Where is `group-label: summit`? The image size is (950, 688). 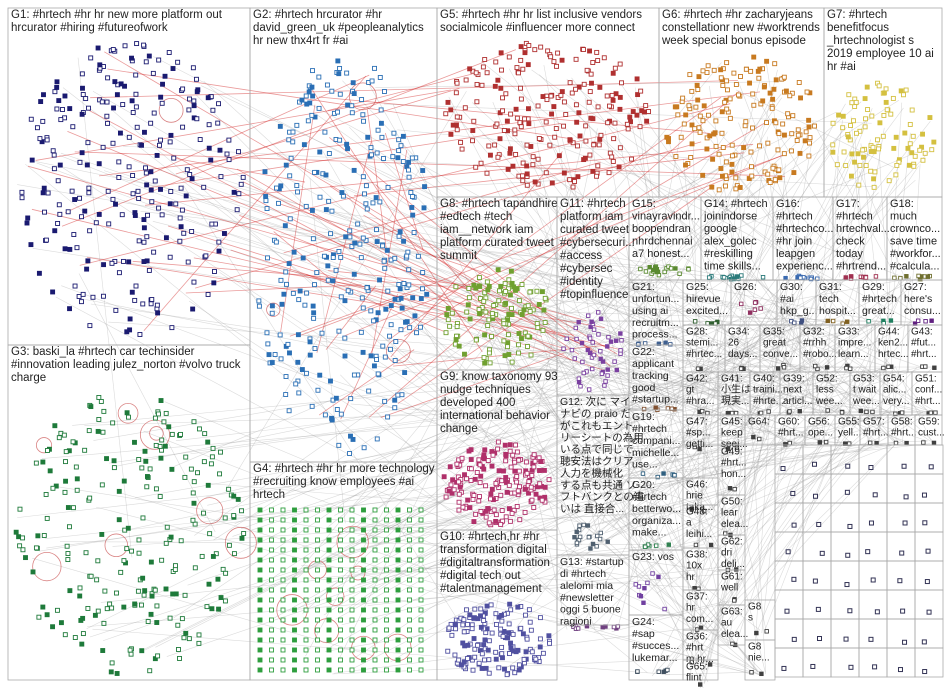
group-label: summit is located at coordinates (459, 256).